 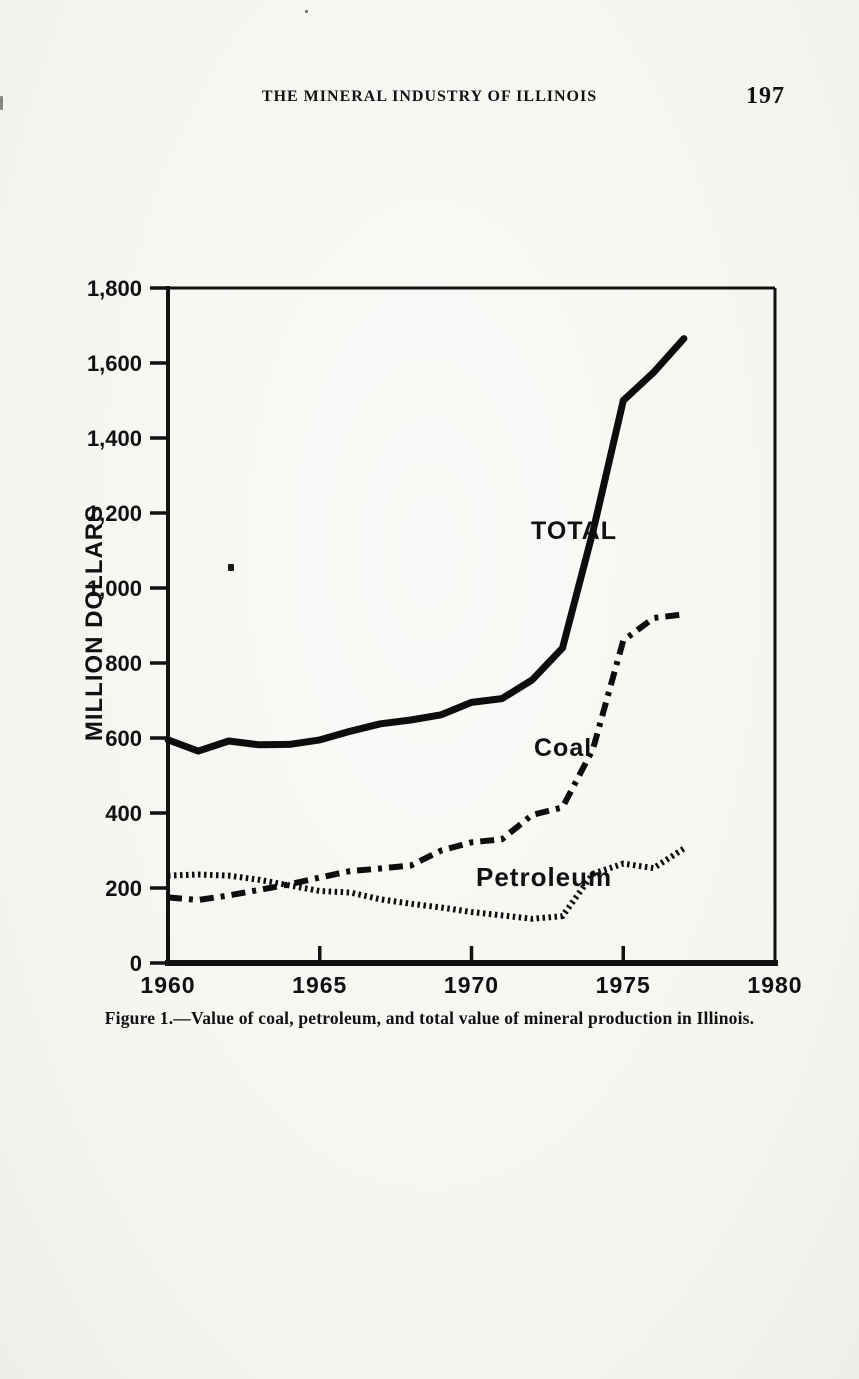 What do you see at coordinates (114, 588) in the screenshot?
I see `y-tick-label: 1,000` at bounding box center [114, 588].